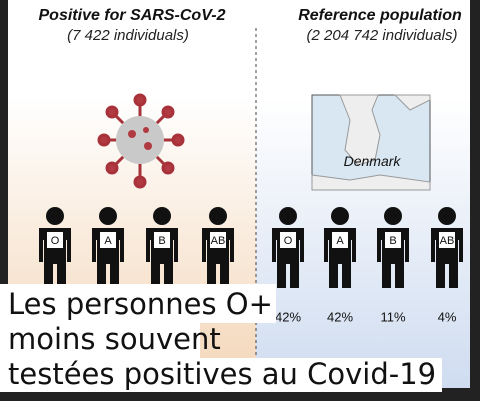 The height and width of the screenshot is (401, 480). What do you see at coordinates (373, 161) in the screenshot?
I see `map-label: Denmark` at bounding box center [373, 161].